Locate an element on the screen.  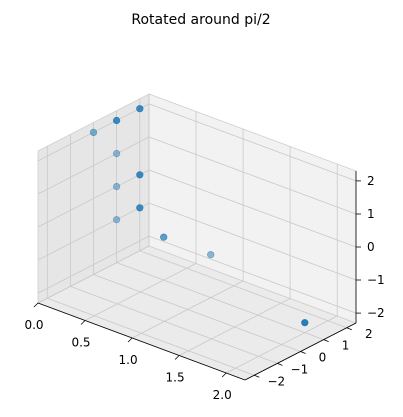
x-tick-label: 0.0 is located at coordinates (33, 325).